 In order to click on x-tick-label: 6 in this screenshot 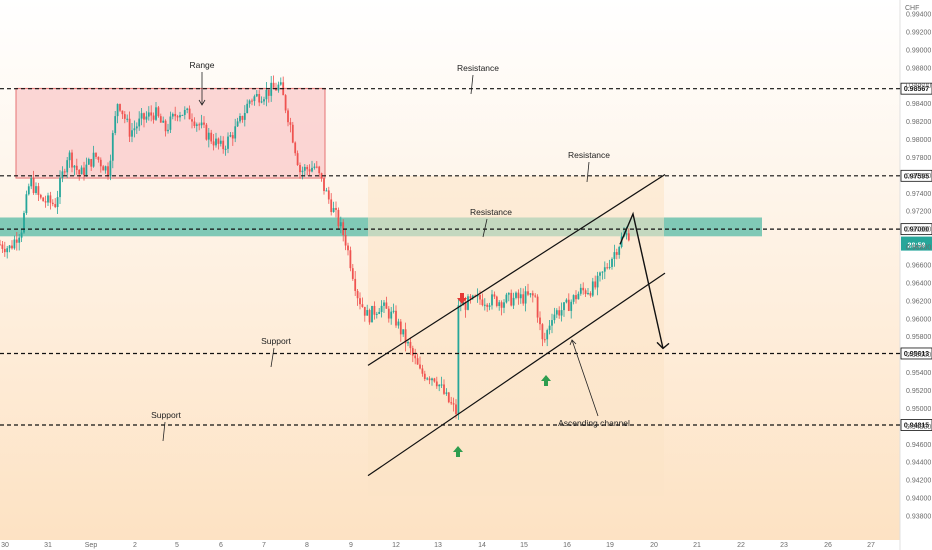, I will do `click(221, 545)`.